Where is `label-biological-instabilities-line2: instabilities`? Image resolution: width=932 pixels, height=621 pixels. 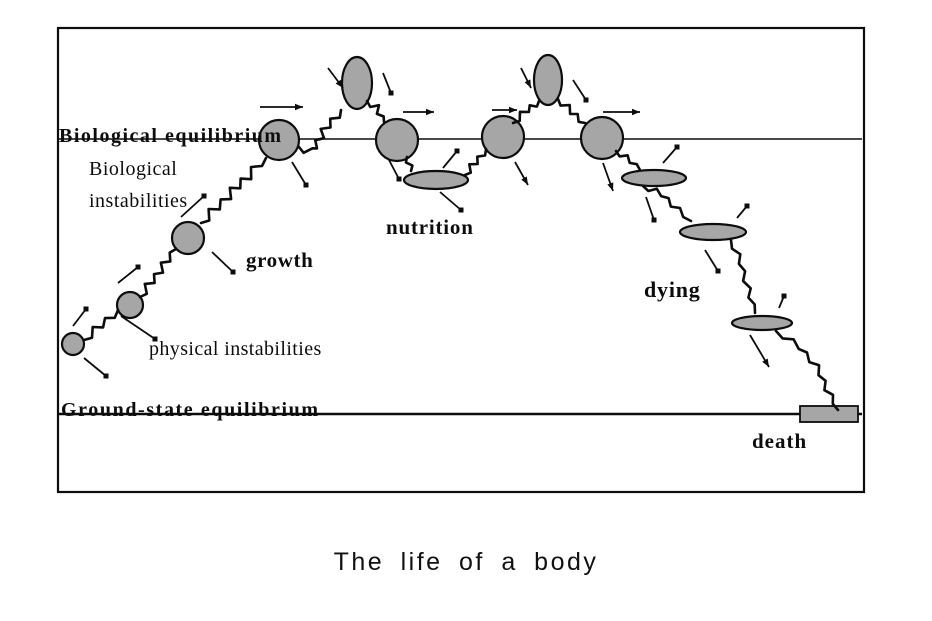
label-biological-instabilities-line2: instabilities is located at coordinates (138, 201).